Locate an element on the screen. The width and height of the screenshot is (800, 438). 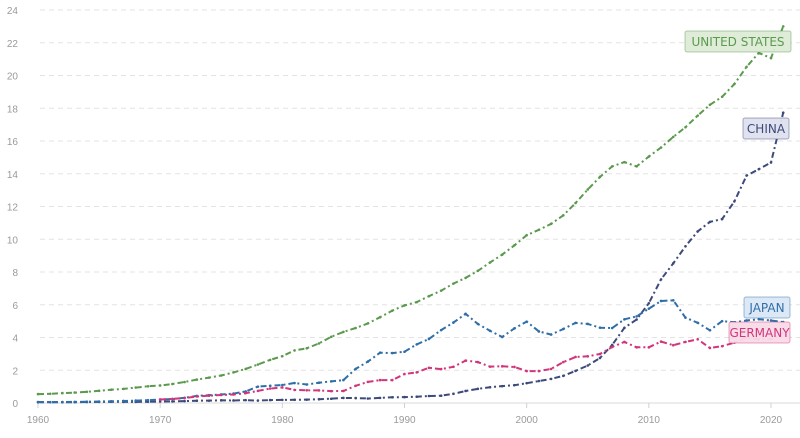
x-tick-label: 1990 is located at coordinates (404, 420).